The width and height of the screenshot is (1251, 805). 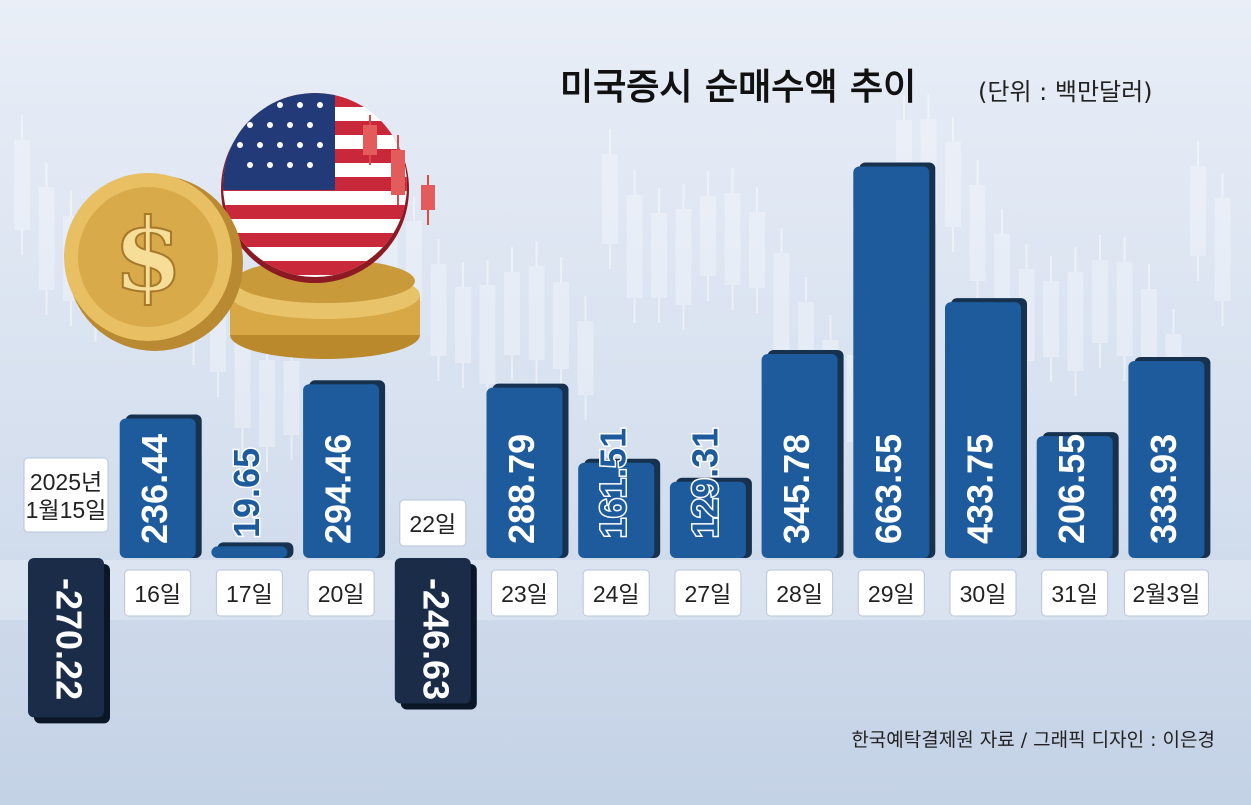 What do you see at coordinates (435, 639) in the screenshot?
I see `value-label: -246.63` at bounding box center [435, 639].